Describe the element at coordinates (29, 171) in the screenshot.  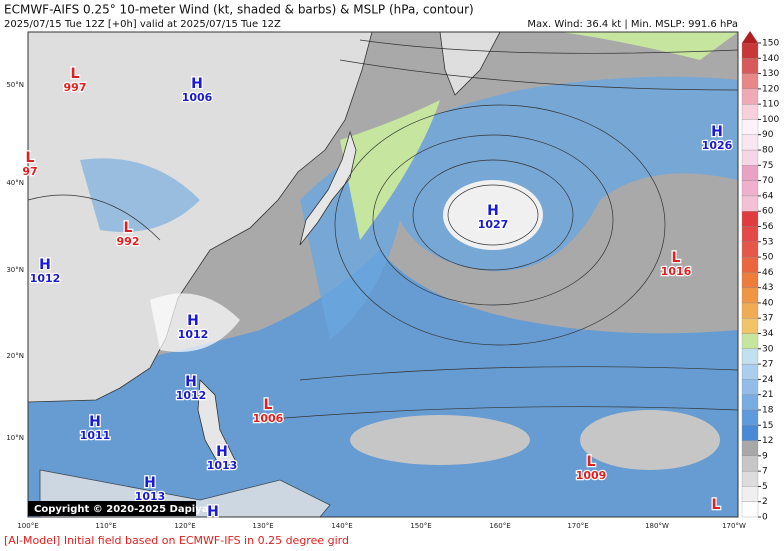
I see `pressure-center-value: 97` at that location.